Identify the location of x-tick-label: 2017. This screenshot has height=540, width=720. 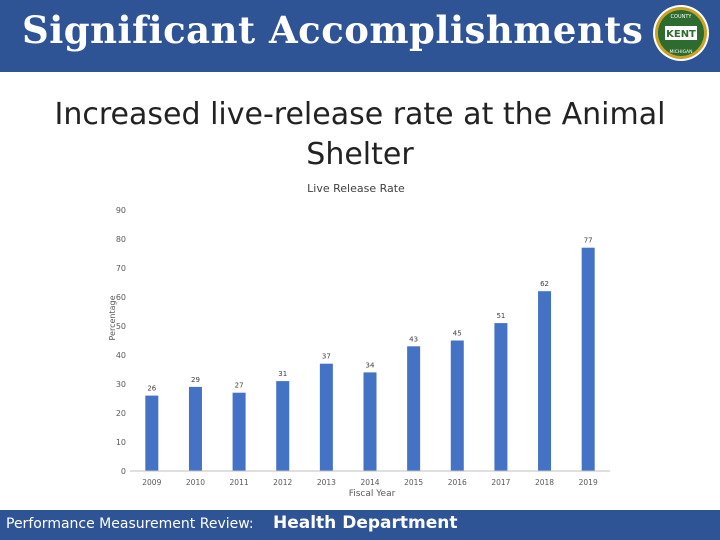
(500, 482).